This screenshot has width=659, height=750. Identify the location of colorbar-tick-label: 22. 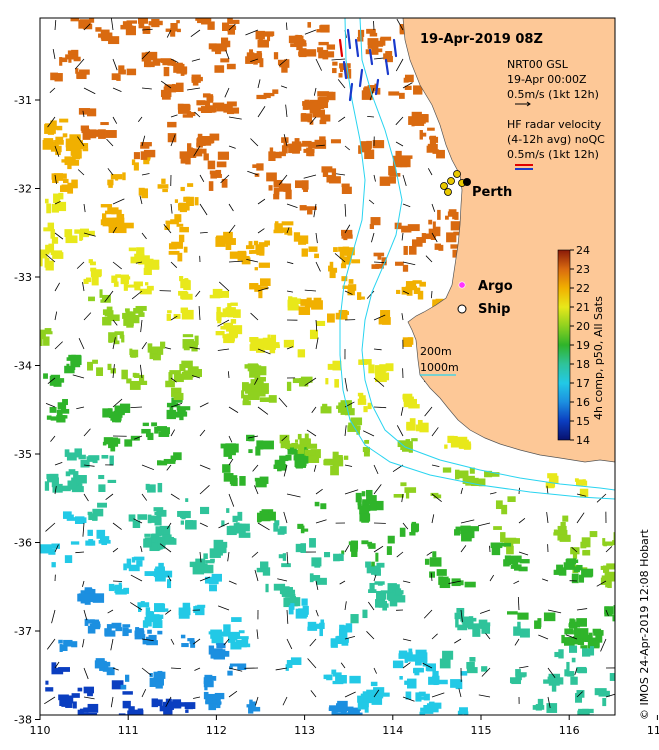
(583, 288).